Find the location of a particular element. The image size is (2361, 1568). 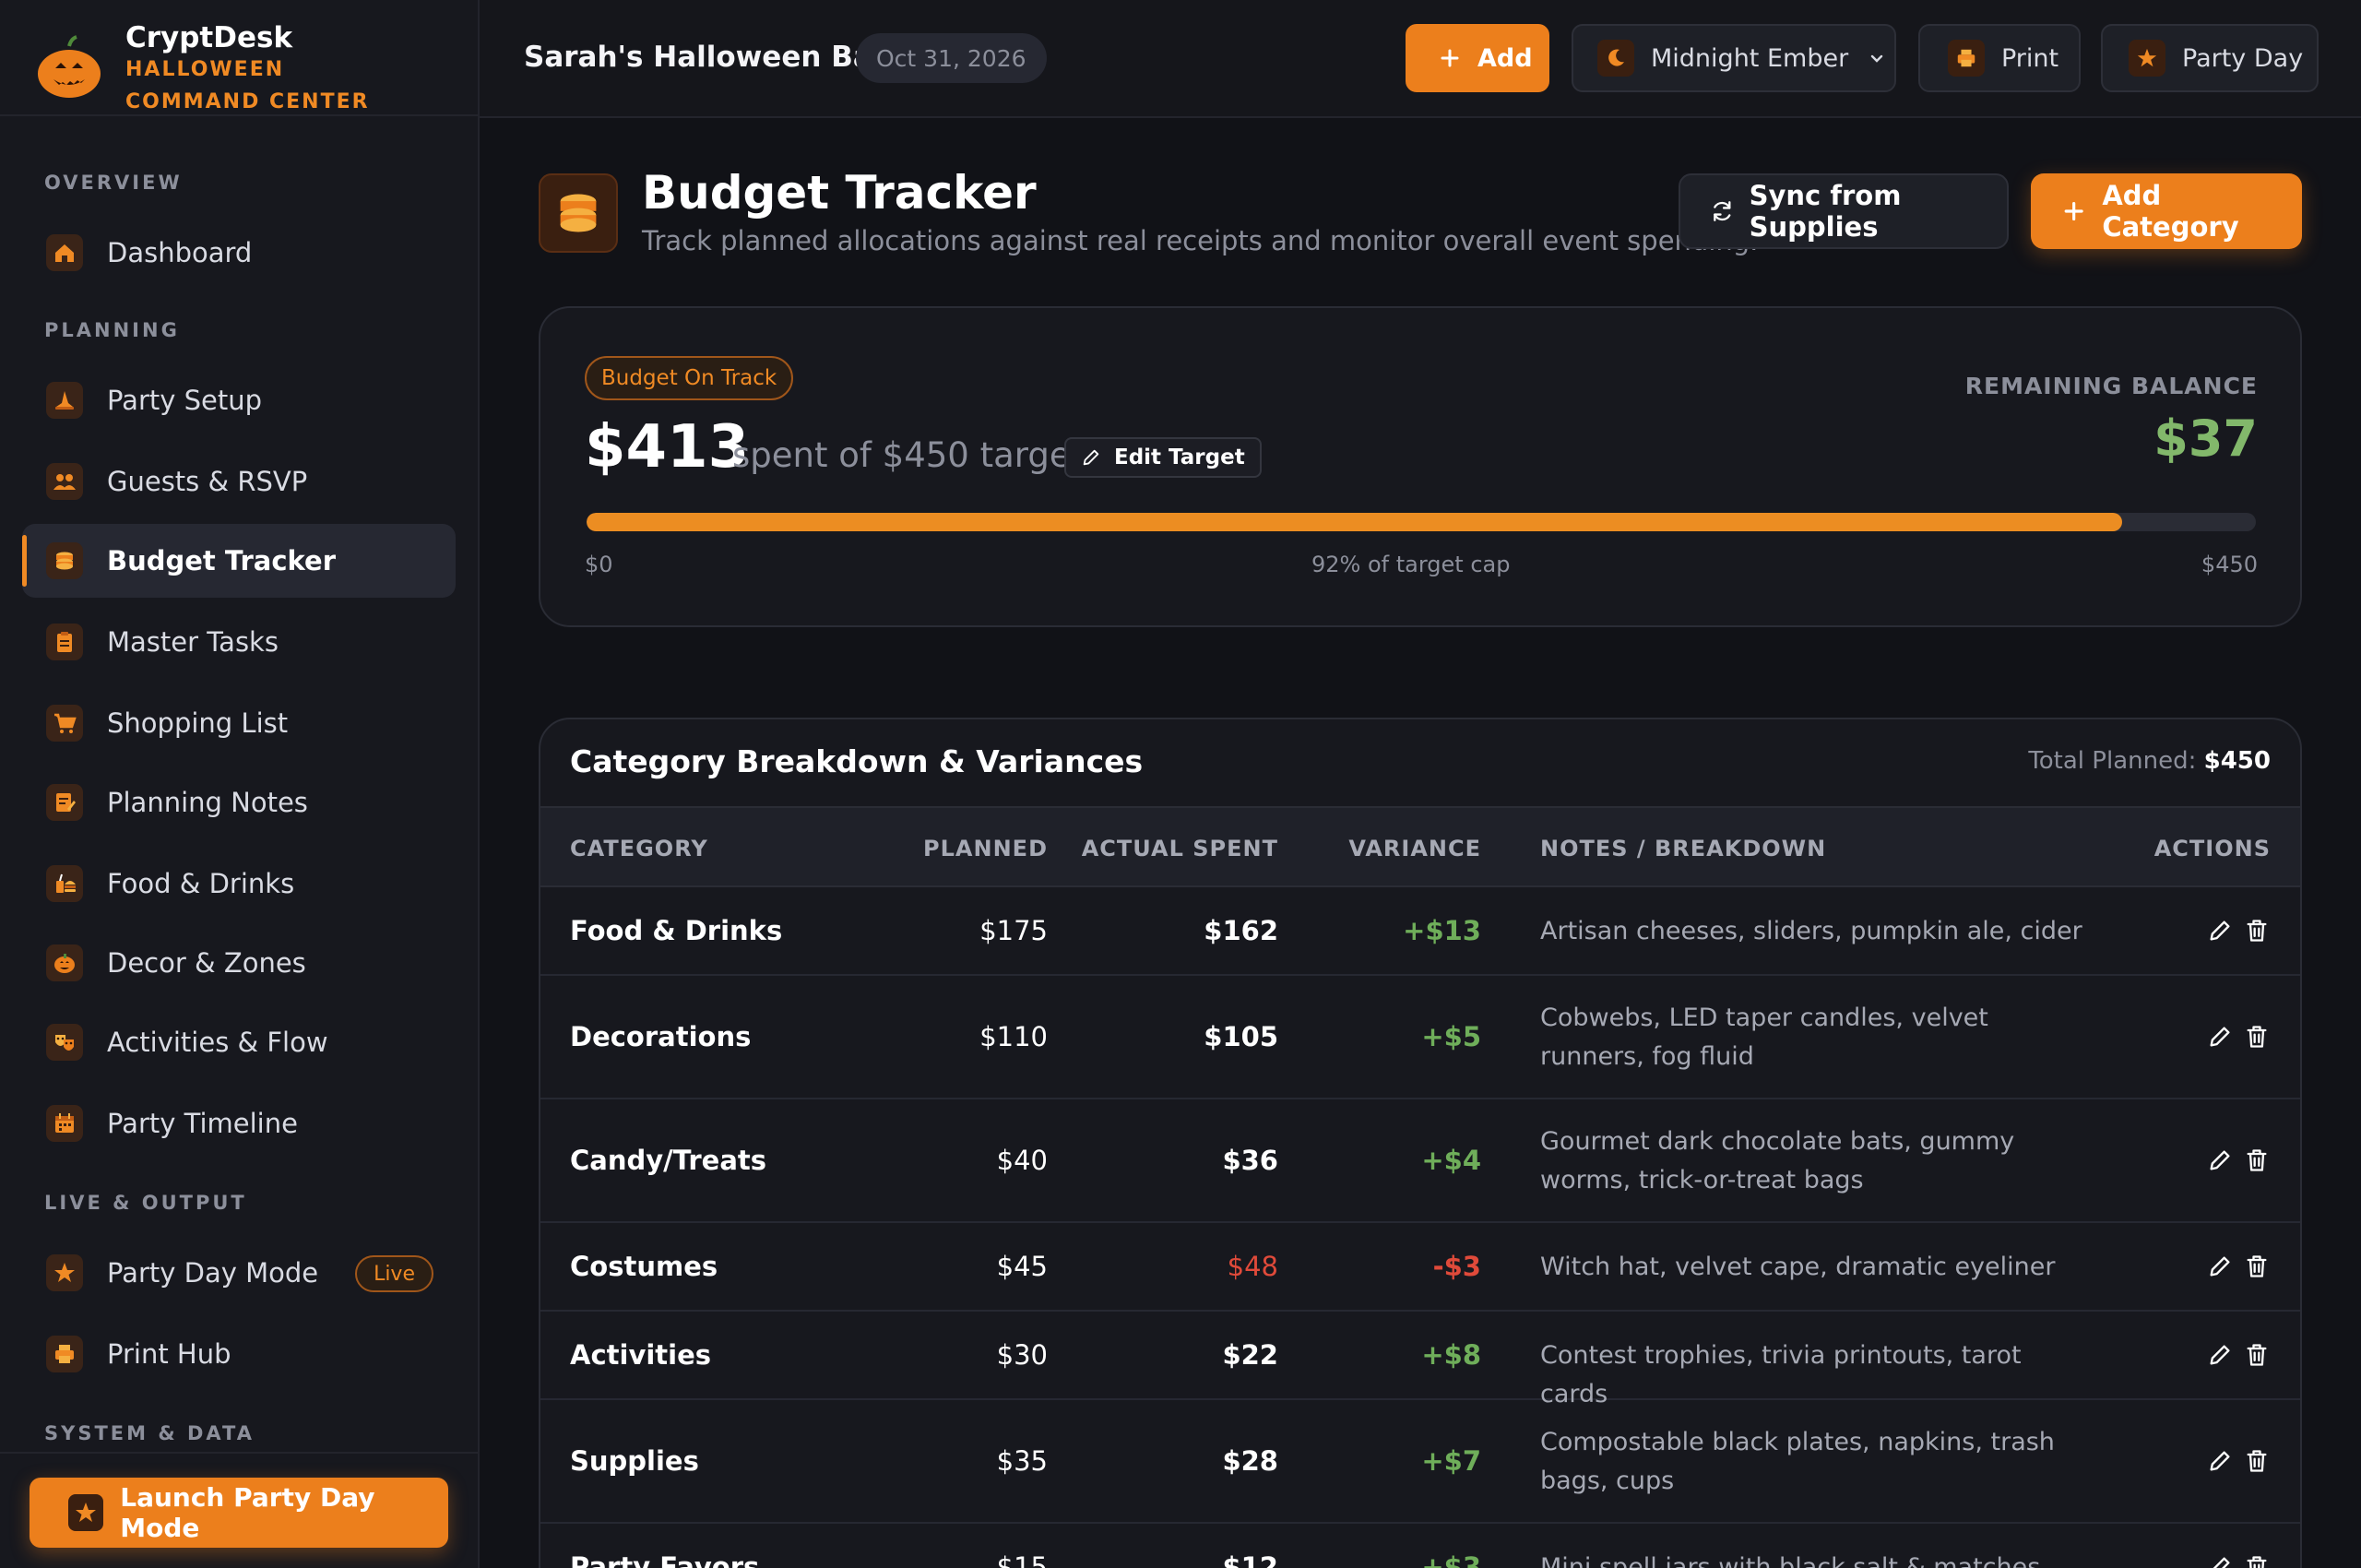

cell-category: Activities is located at coordinates (641, 1355).